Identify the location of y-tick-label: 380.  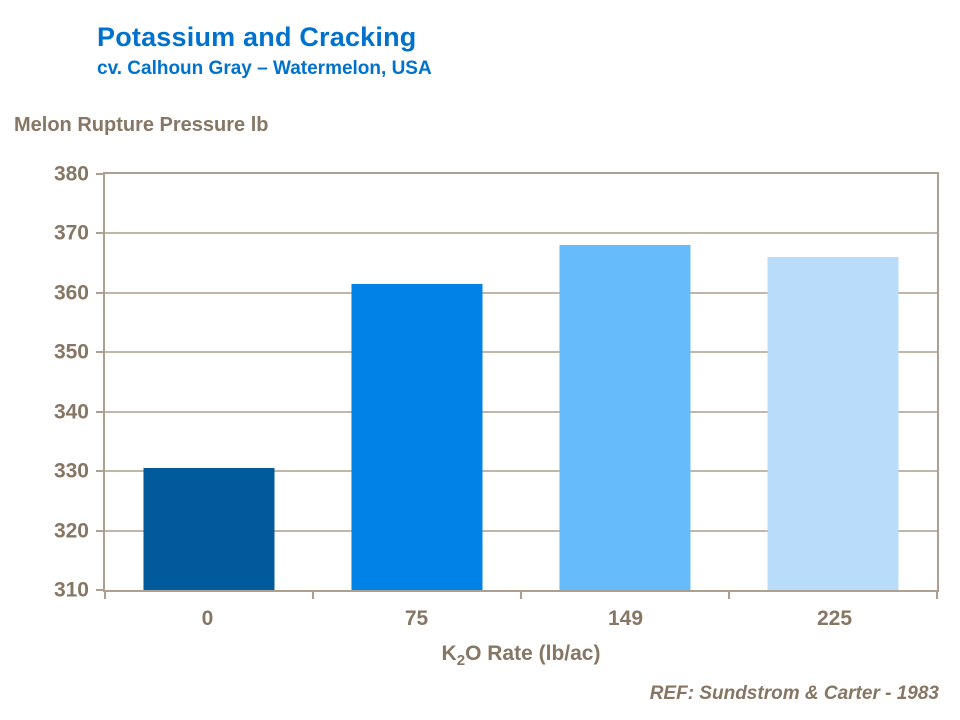
(71, 174).